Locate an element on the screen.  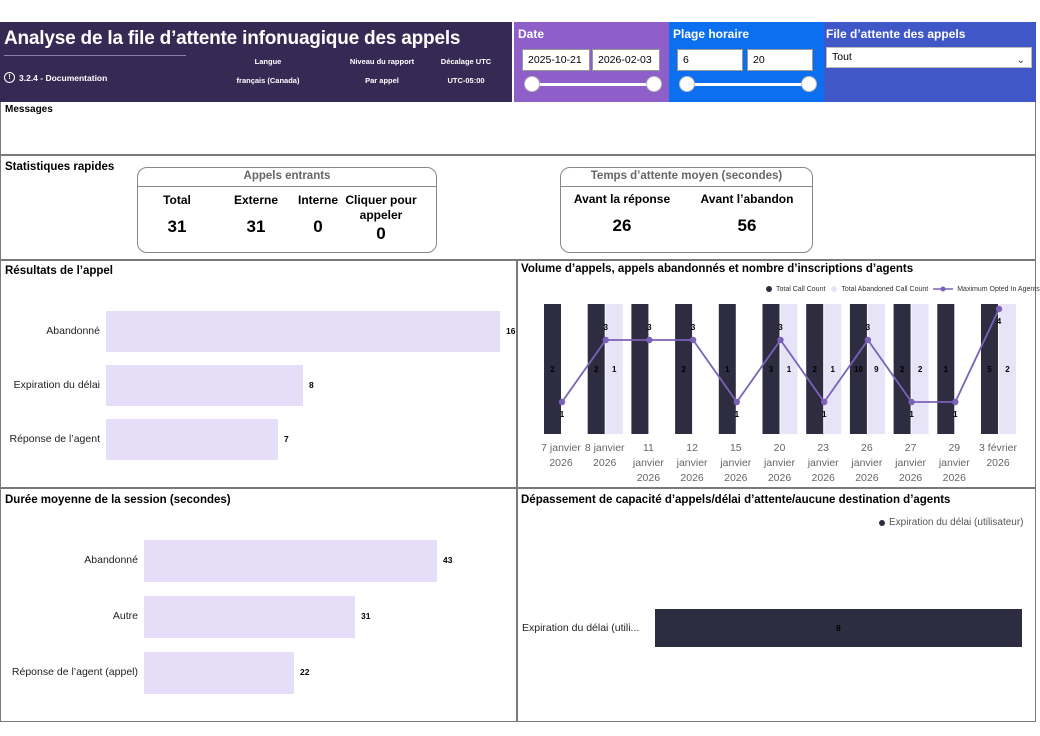
date-start-input: 2025-10-21 is located at coordinates (556, 60).